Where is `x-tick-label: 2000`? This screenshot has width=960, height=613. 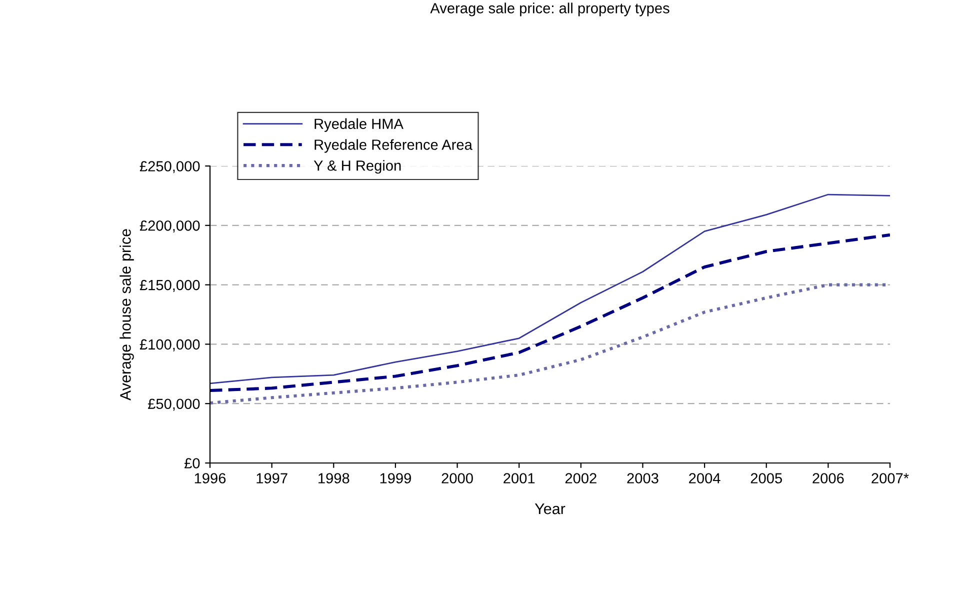
x-tick-label: 2000 is located at coordinates (457, 478).